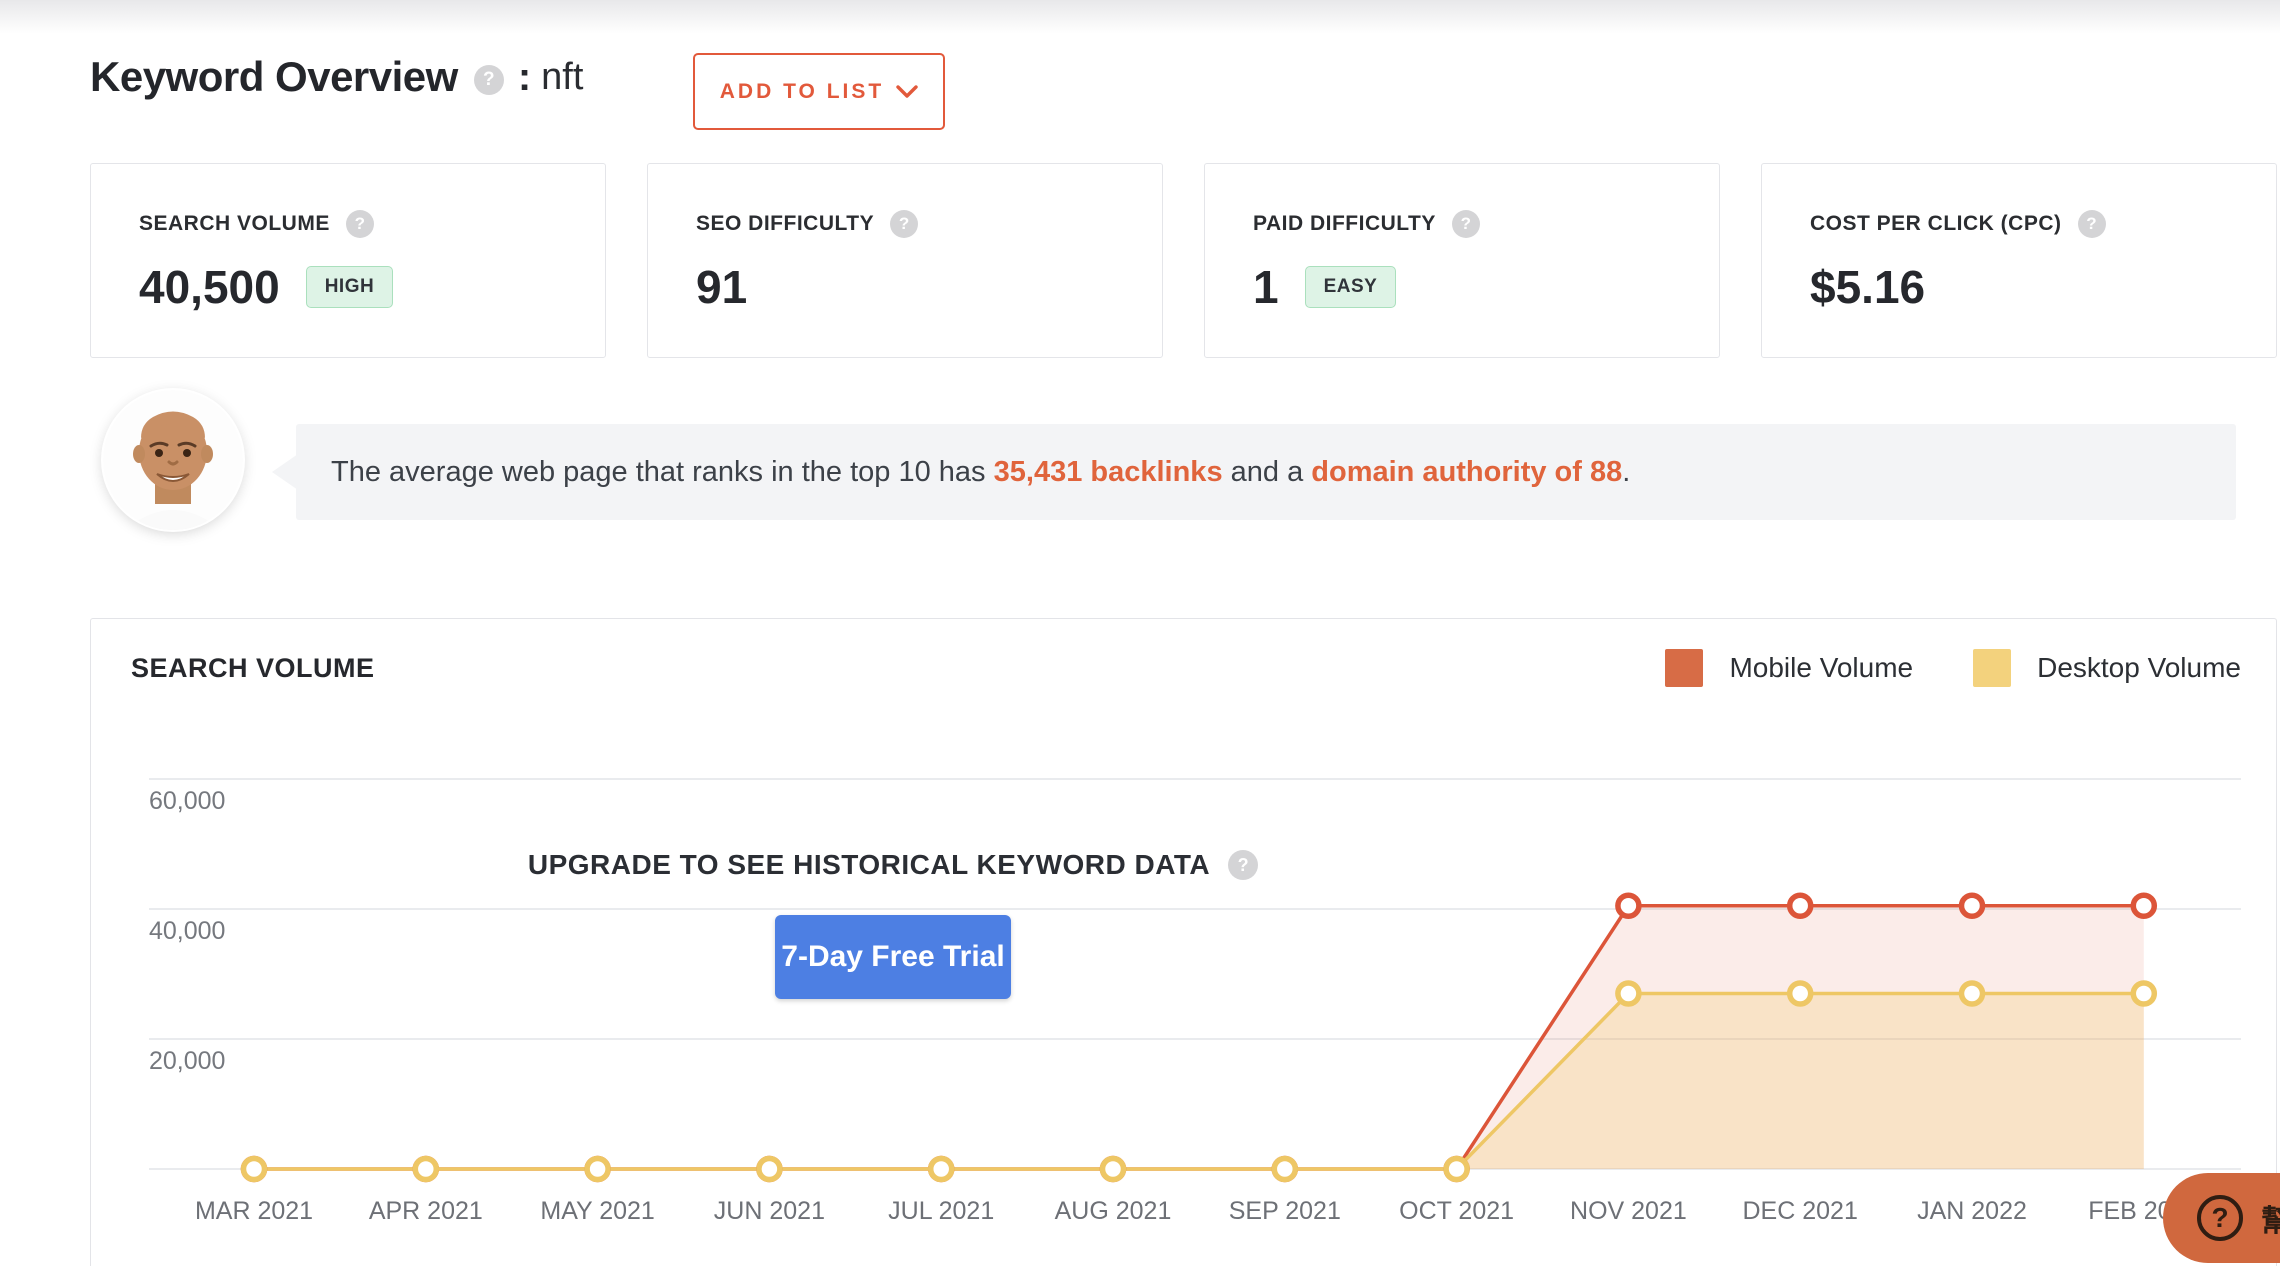 This screenshot has width=2280, height=1266. What do you see at coordinates (1800, 1211) in the screenshot?
I see `x-tick-label: DEC 2021` at bounding box center [1800, 1211].